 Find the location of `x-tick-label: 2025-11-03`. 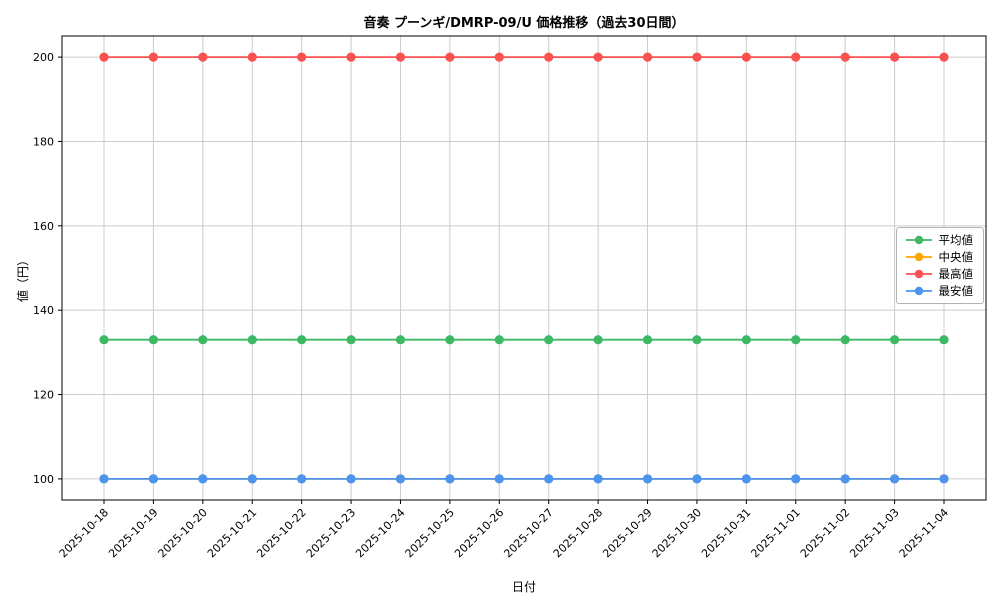

x-tick-label: 2025-11-03 is located at coordinates (874, 533).